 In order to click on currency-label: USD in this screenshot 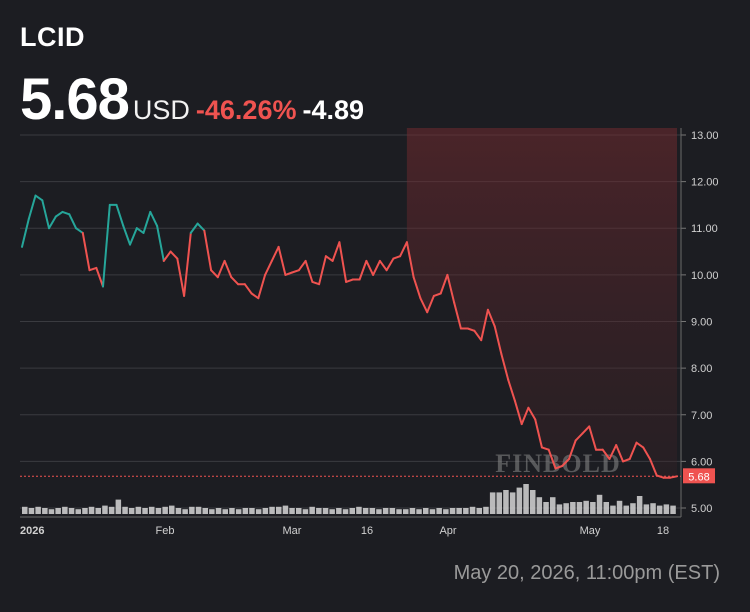, I will do `click(161, 110)`.